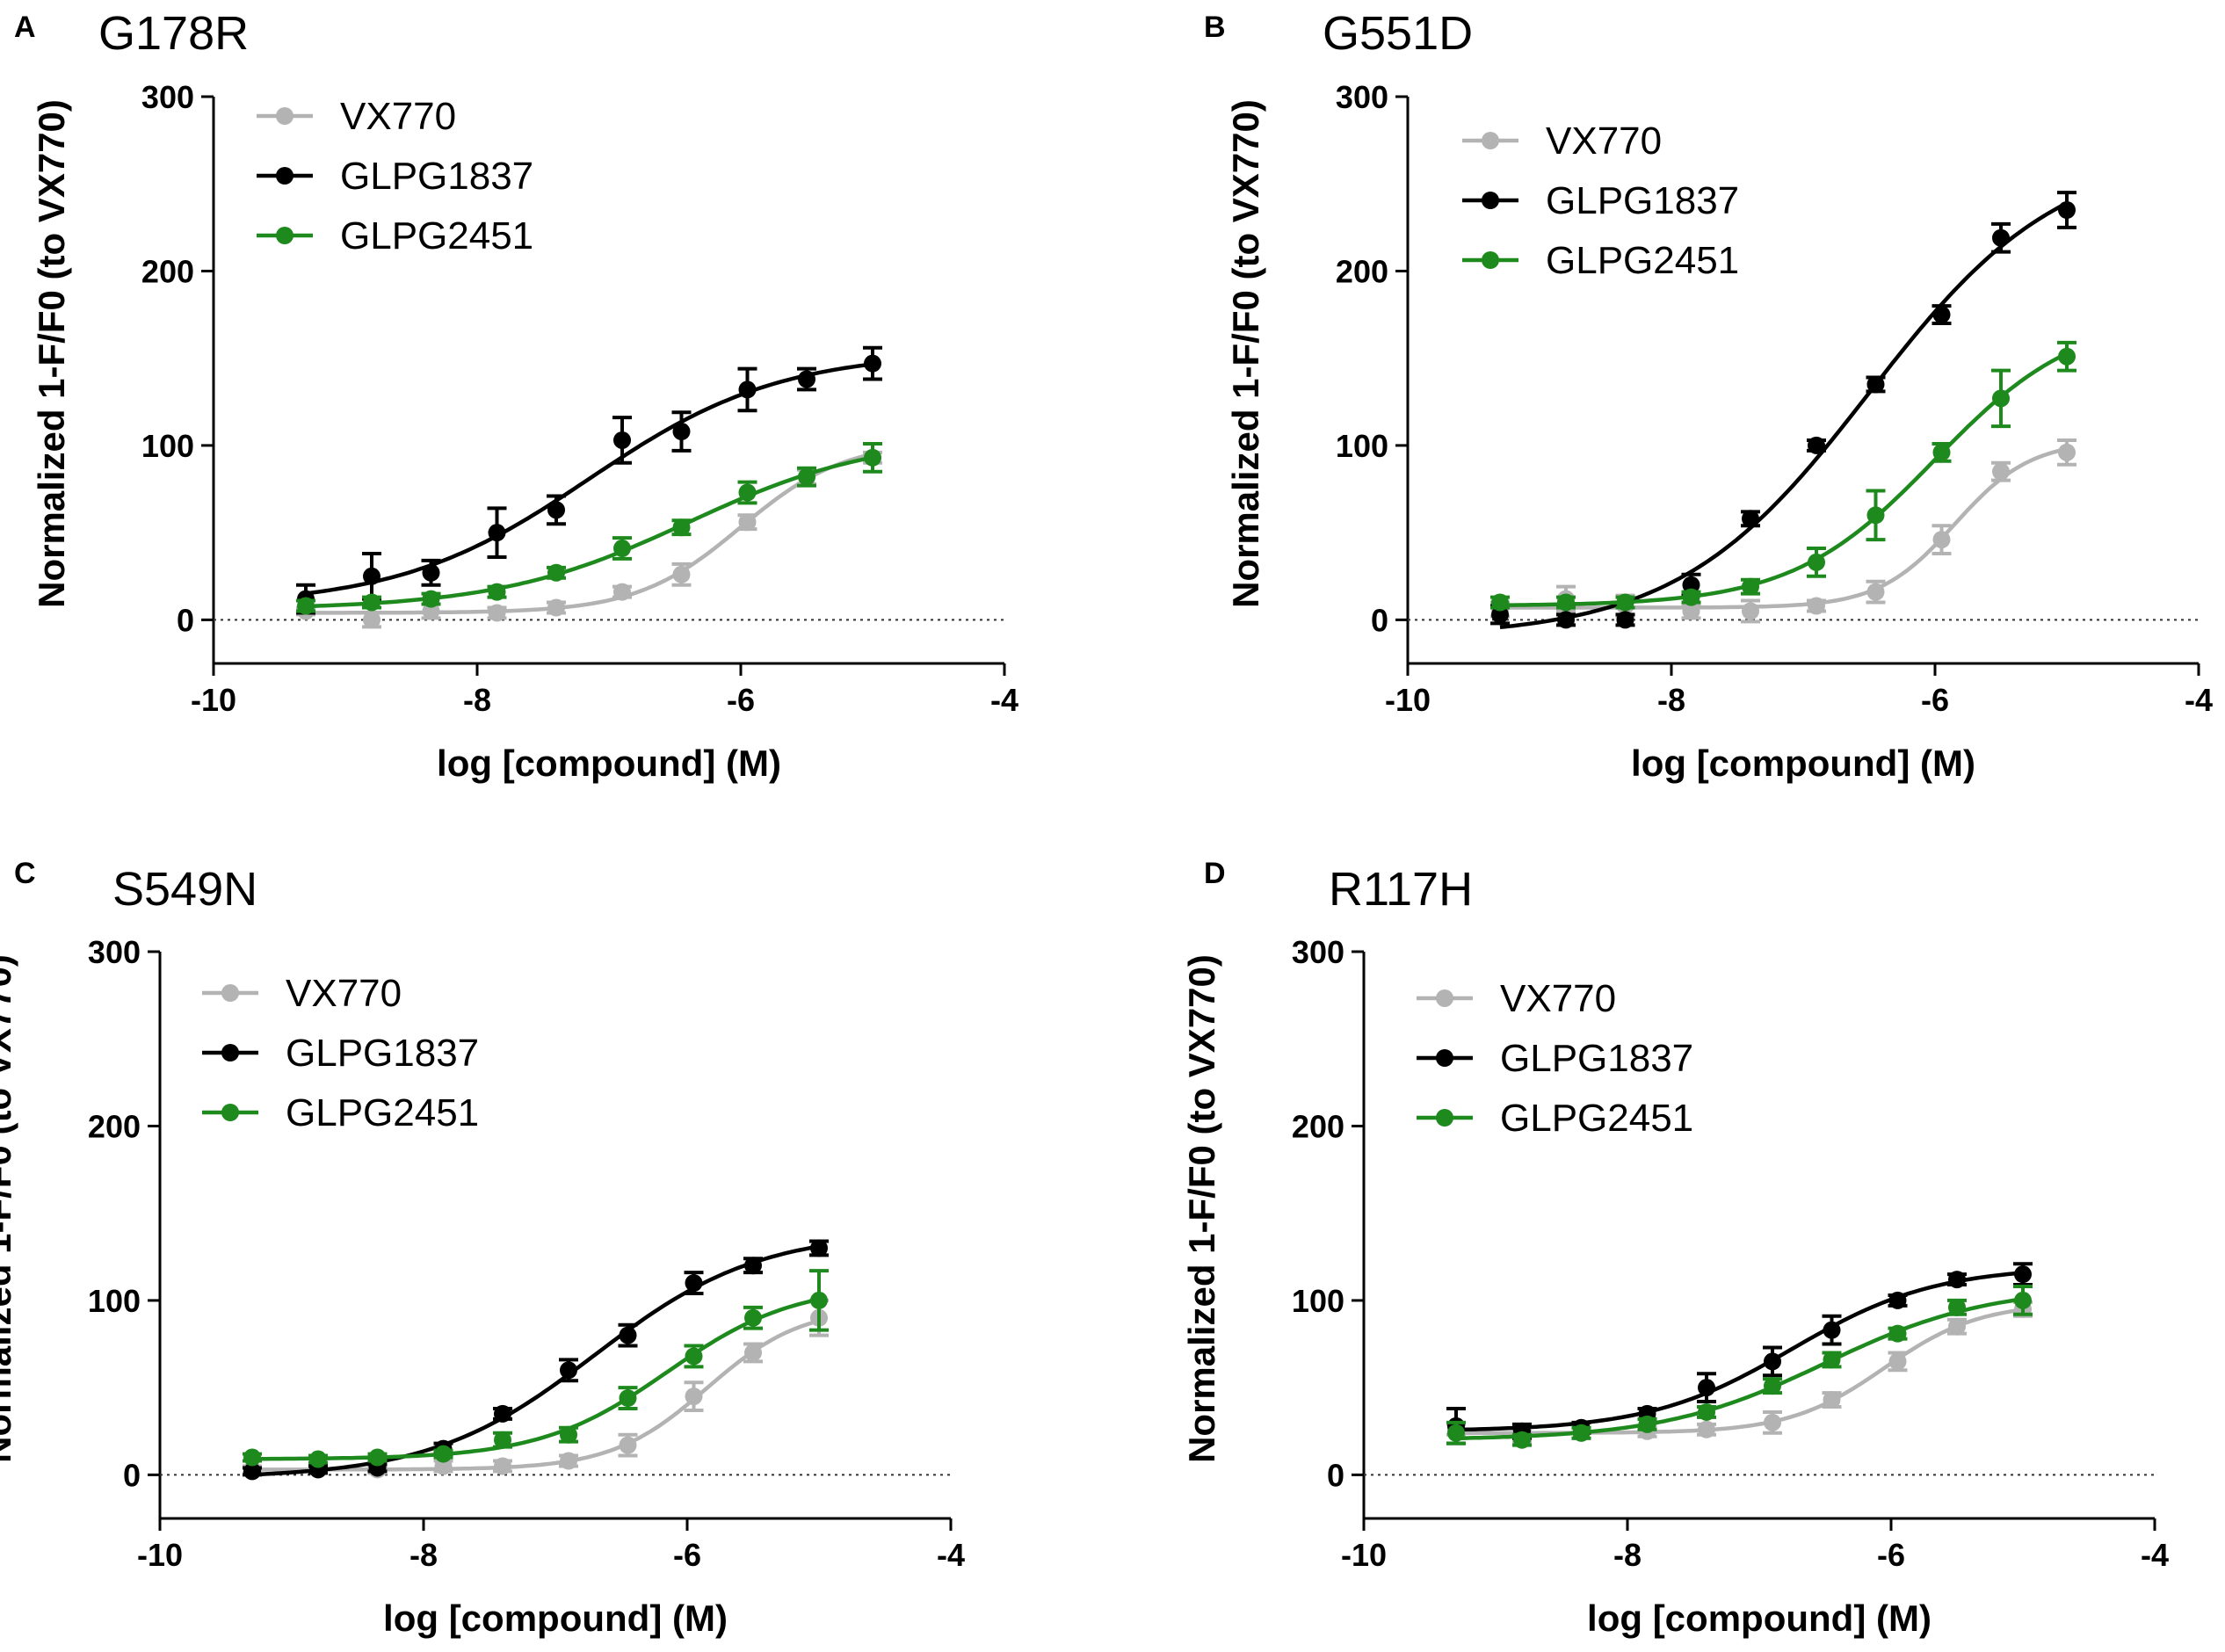  I want to click on panel-letter: C, so click(25, 874).